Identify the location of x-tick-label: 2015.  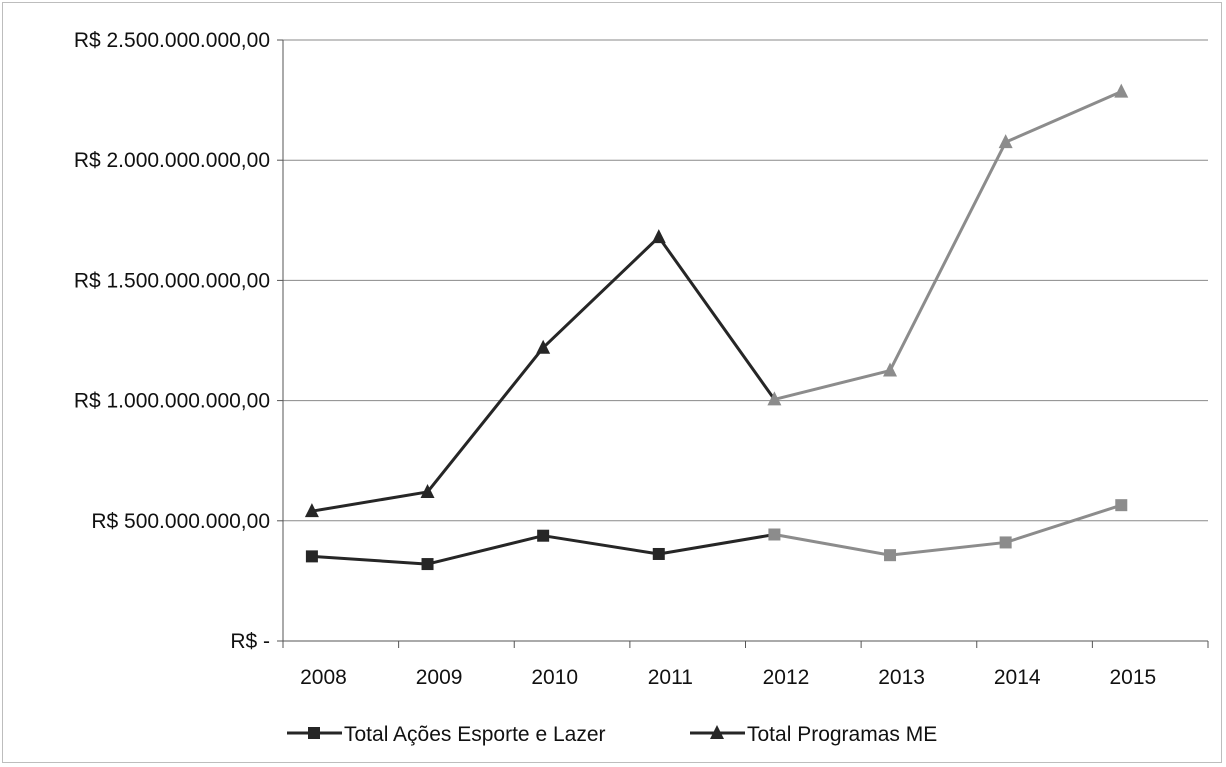
(1132, 677).